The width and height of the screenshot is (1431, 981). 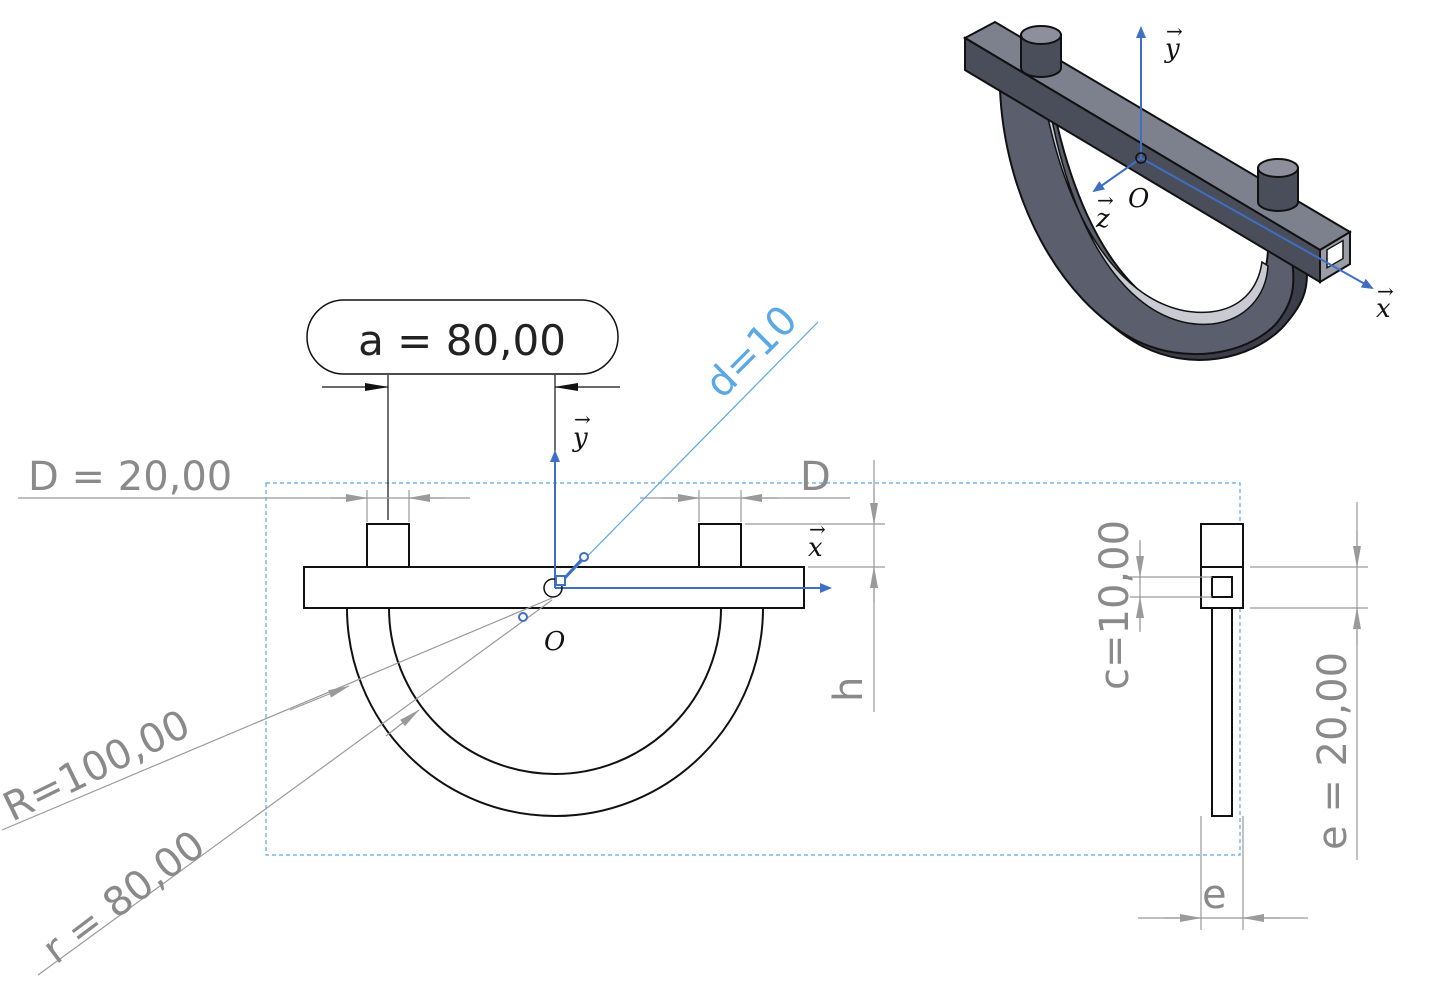 I want to click on iso-x-arrow-glyph: →, so click(x=1385, y=291).